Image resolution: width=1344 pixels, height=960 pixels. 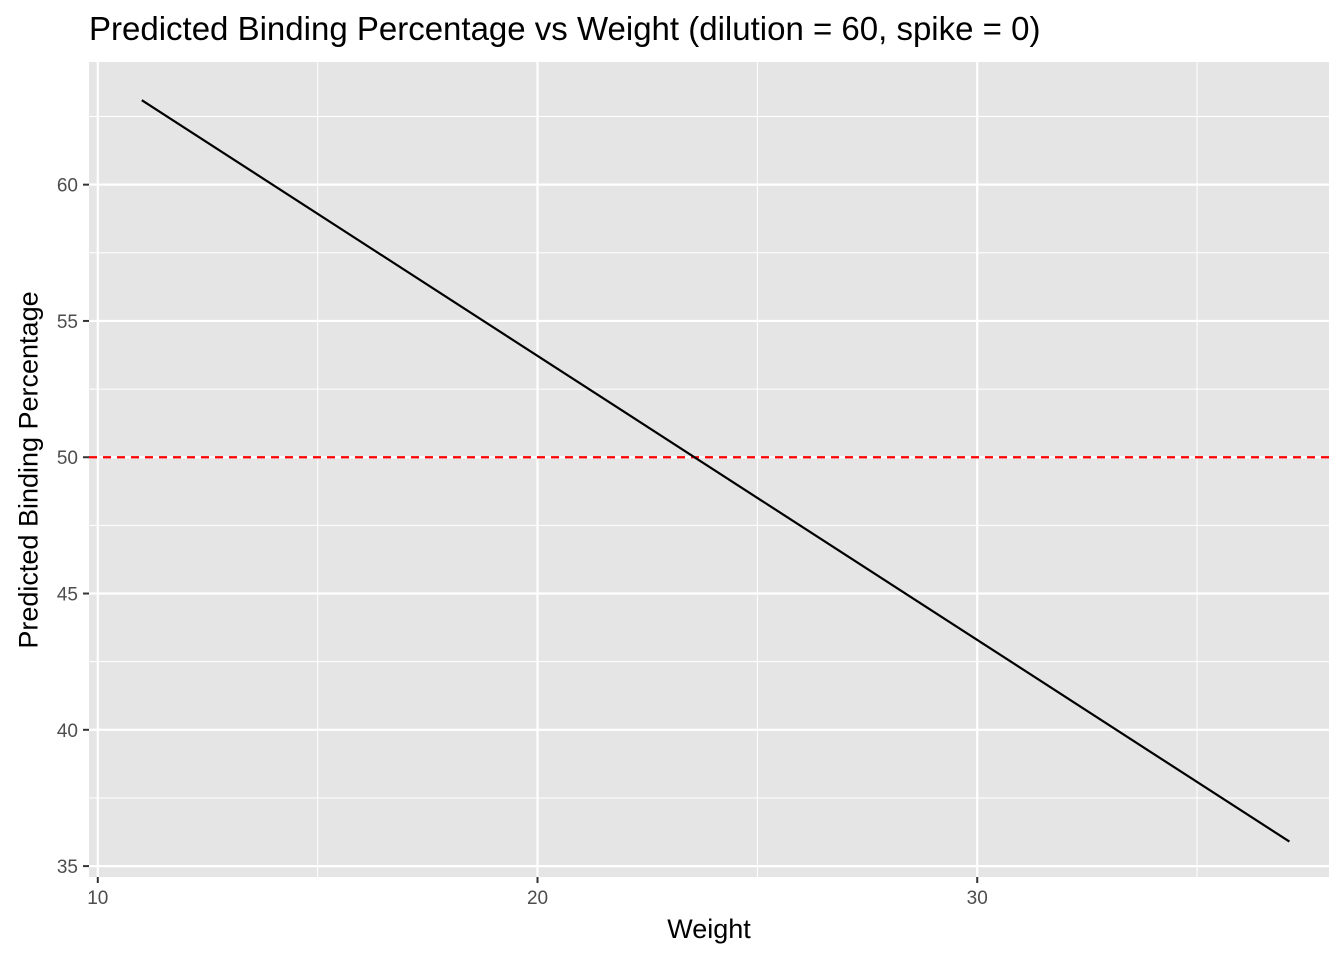 I want to click on y-tick-label: 50, so click(x=67, y=458).